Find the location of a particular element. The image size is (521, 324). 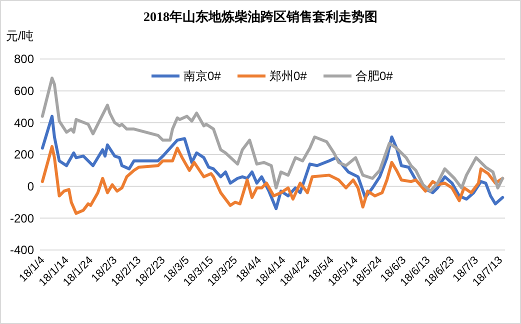

y-tick-label: 200 is located at coordinates (24, 155).